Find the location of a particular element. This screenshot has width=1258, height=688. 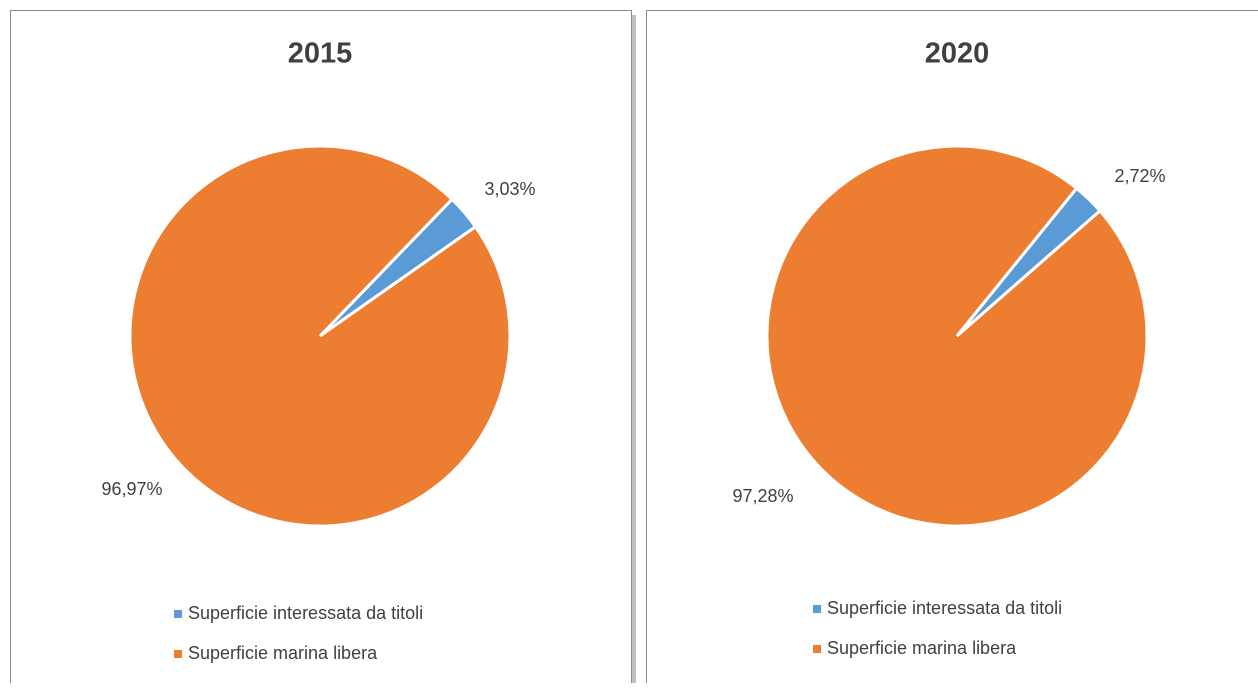

chart-title: 2020 is located at coordinates (957, 54).